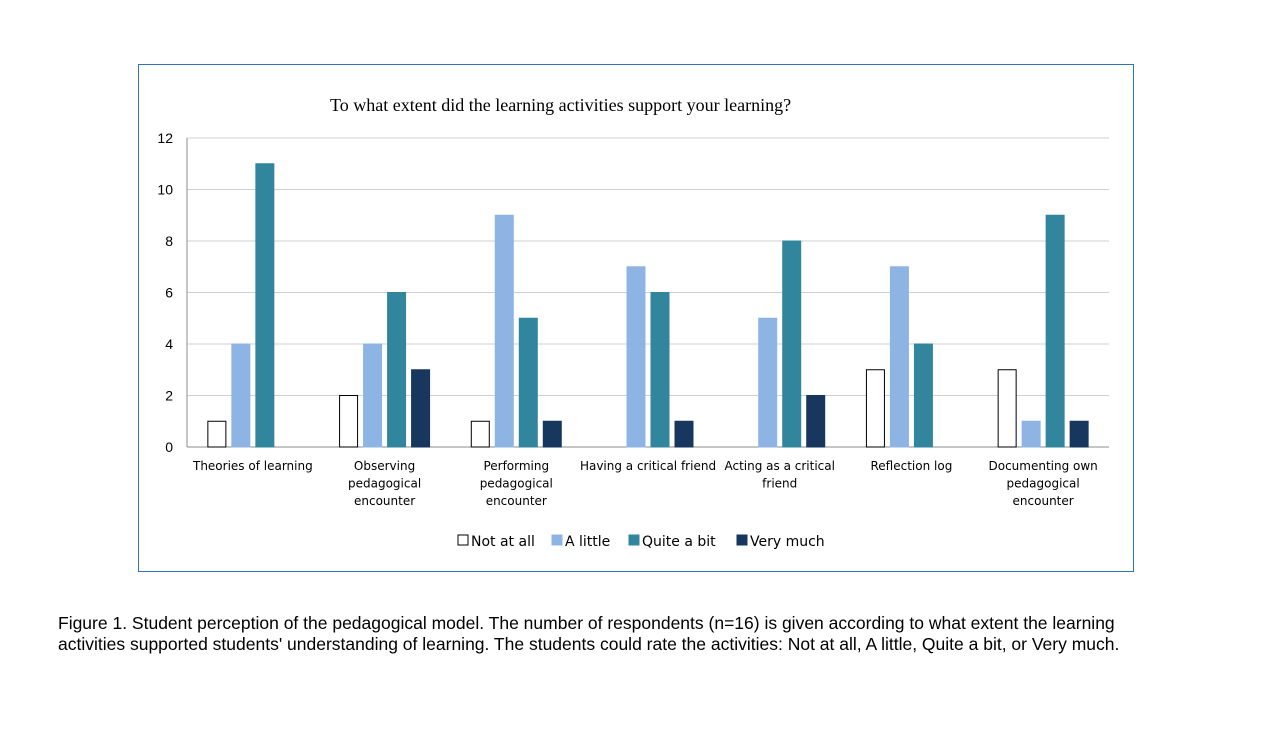 Image resolution: width=1276 pixels, height=737 pixels. Describe the element at coordinates (516, 483) in the screenshot. I see `x-category-label: Performing pedagogical encounter` at that location.